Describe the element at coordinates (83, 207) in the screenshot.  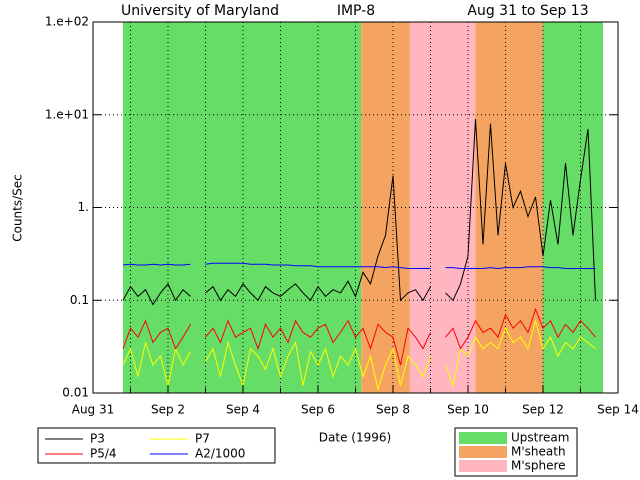
I see `y-tick-label: 1.` at that location.